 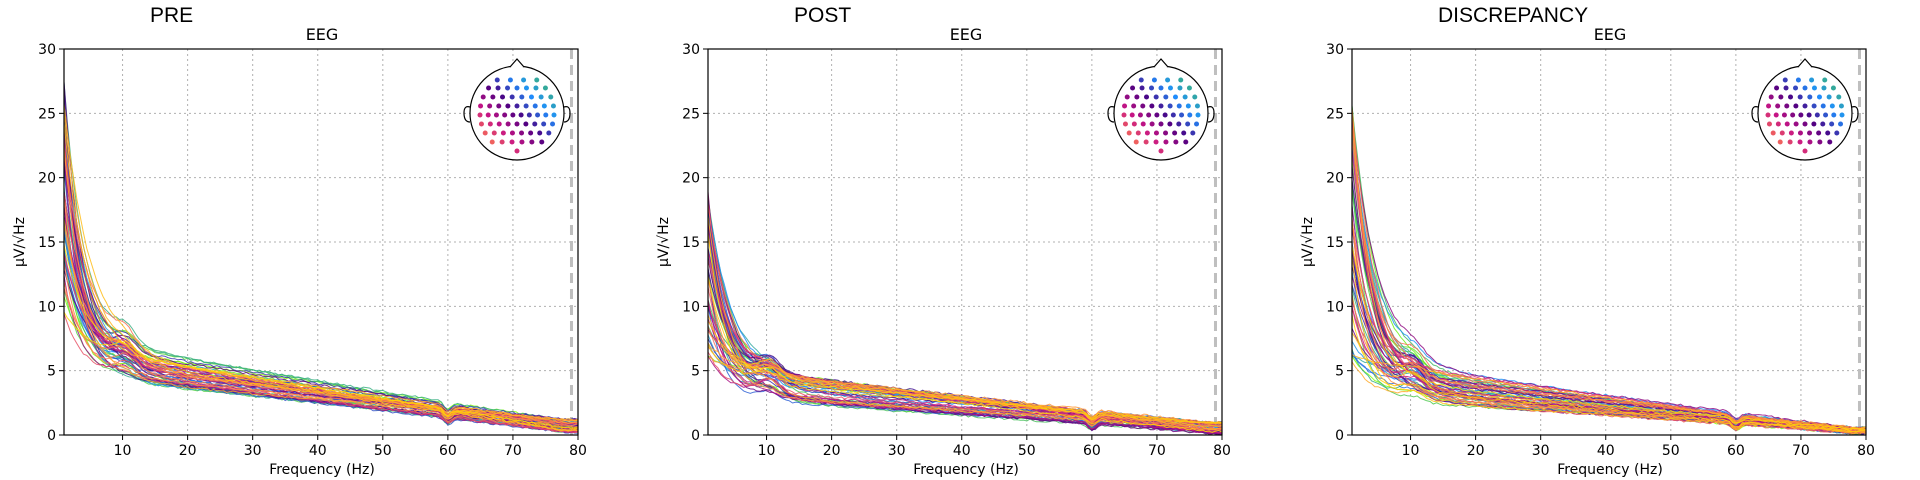 I want to click on x-tick-label: 40, so click(x=1606, y=451).